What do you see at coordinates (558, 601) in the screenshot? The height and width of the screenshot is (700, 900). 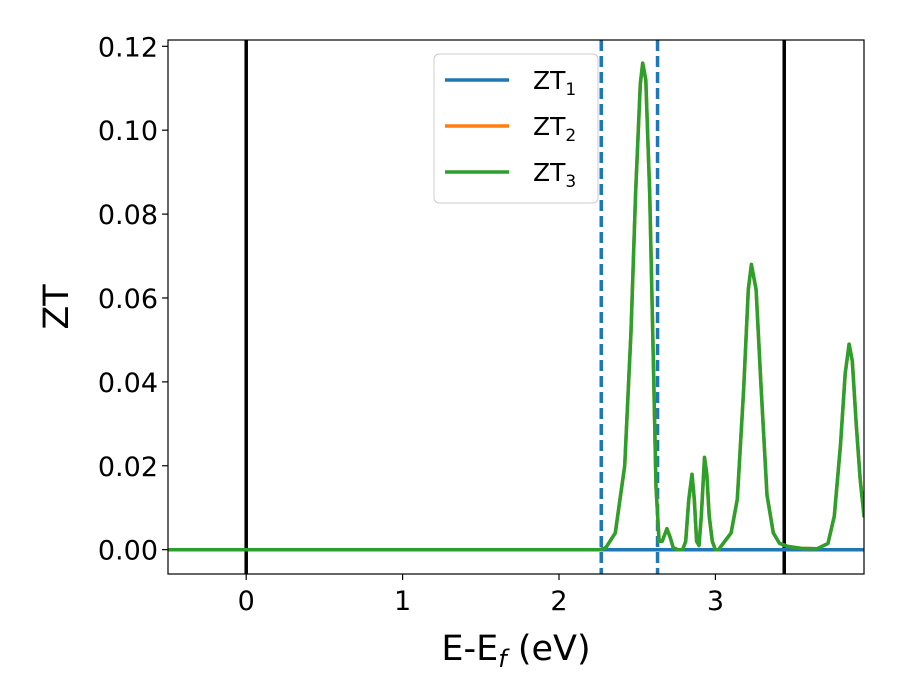 I see `x-tick-label: 2` at bounding box center [558, 601].